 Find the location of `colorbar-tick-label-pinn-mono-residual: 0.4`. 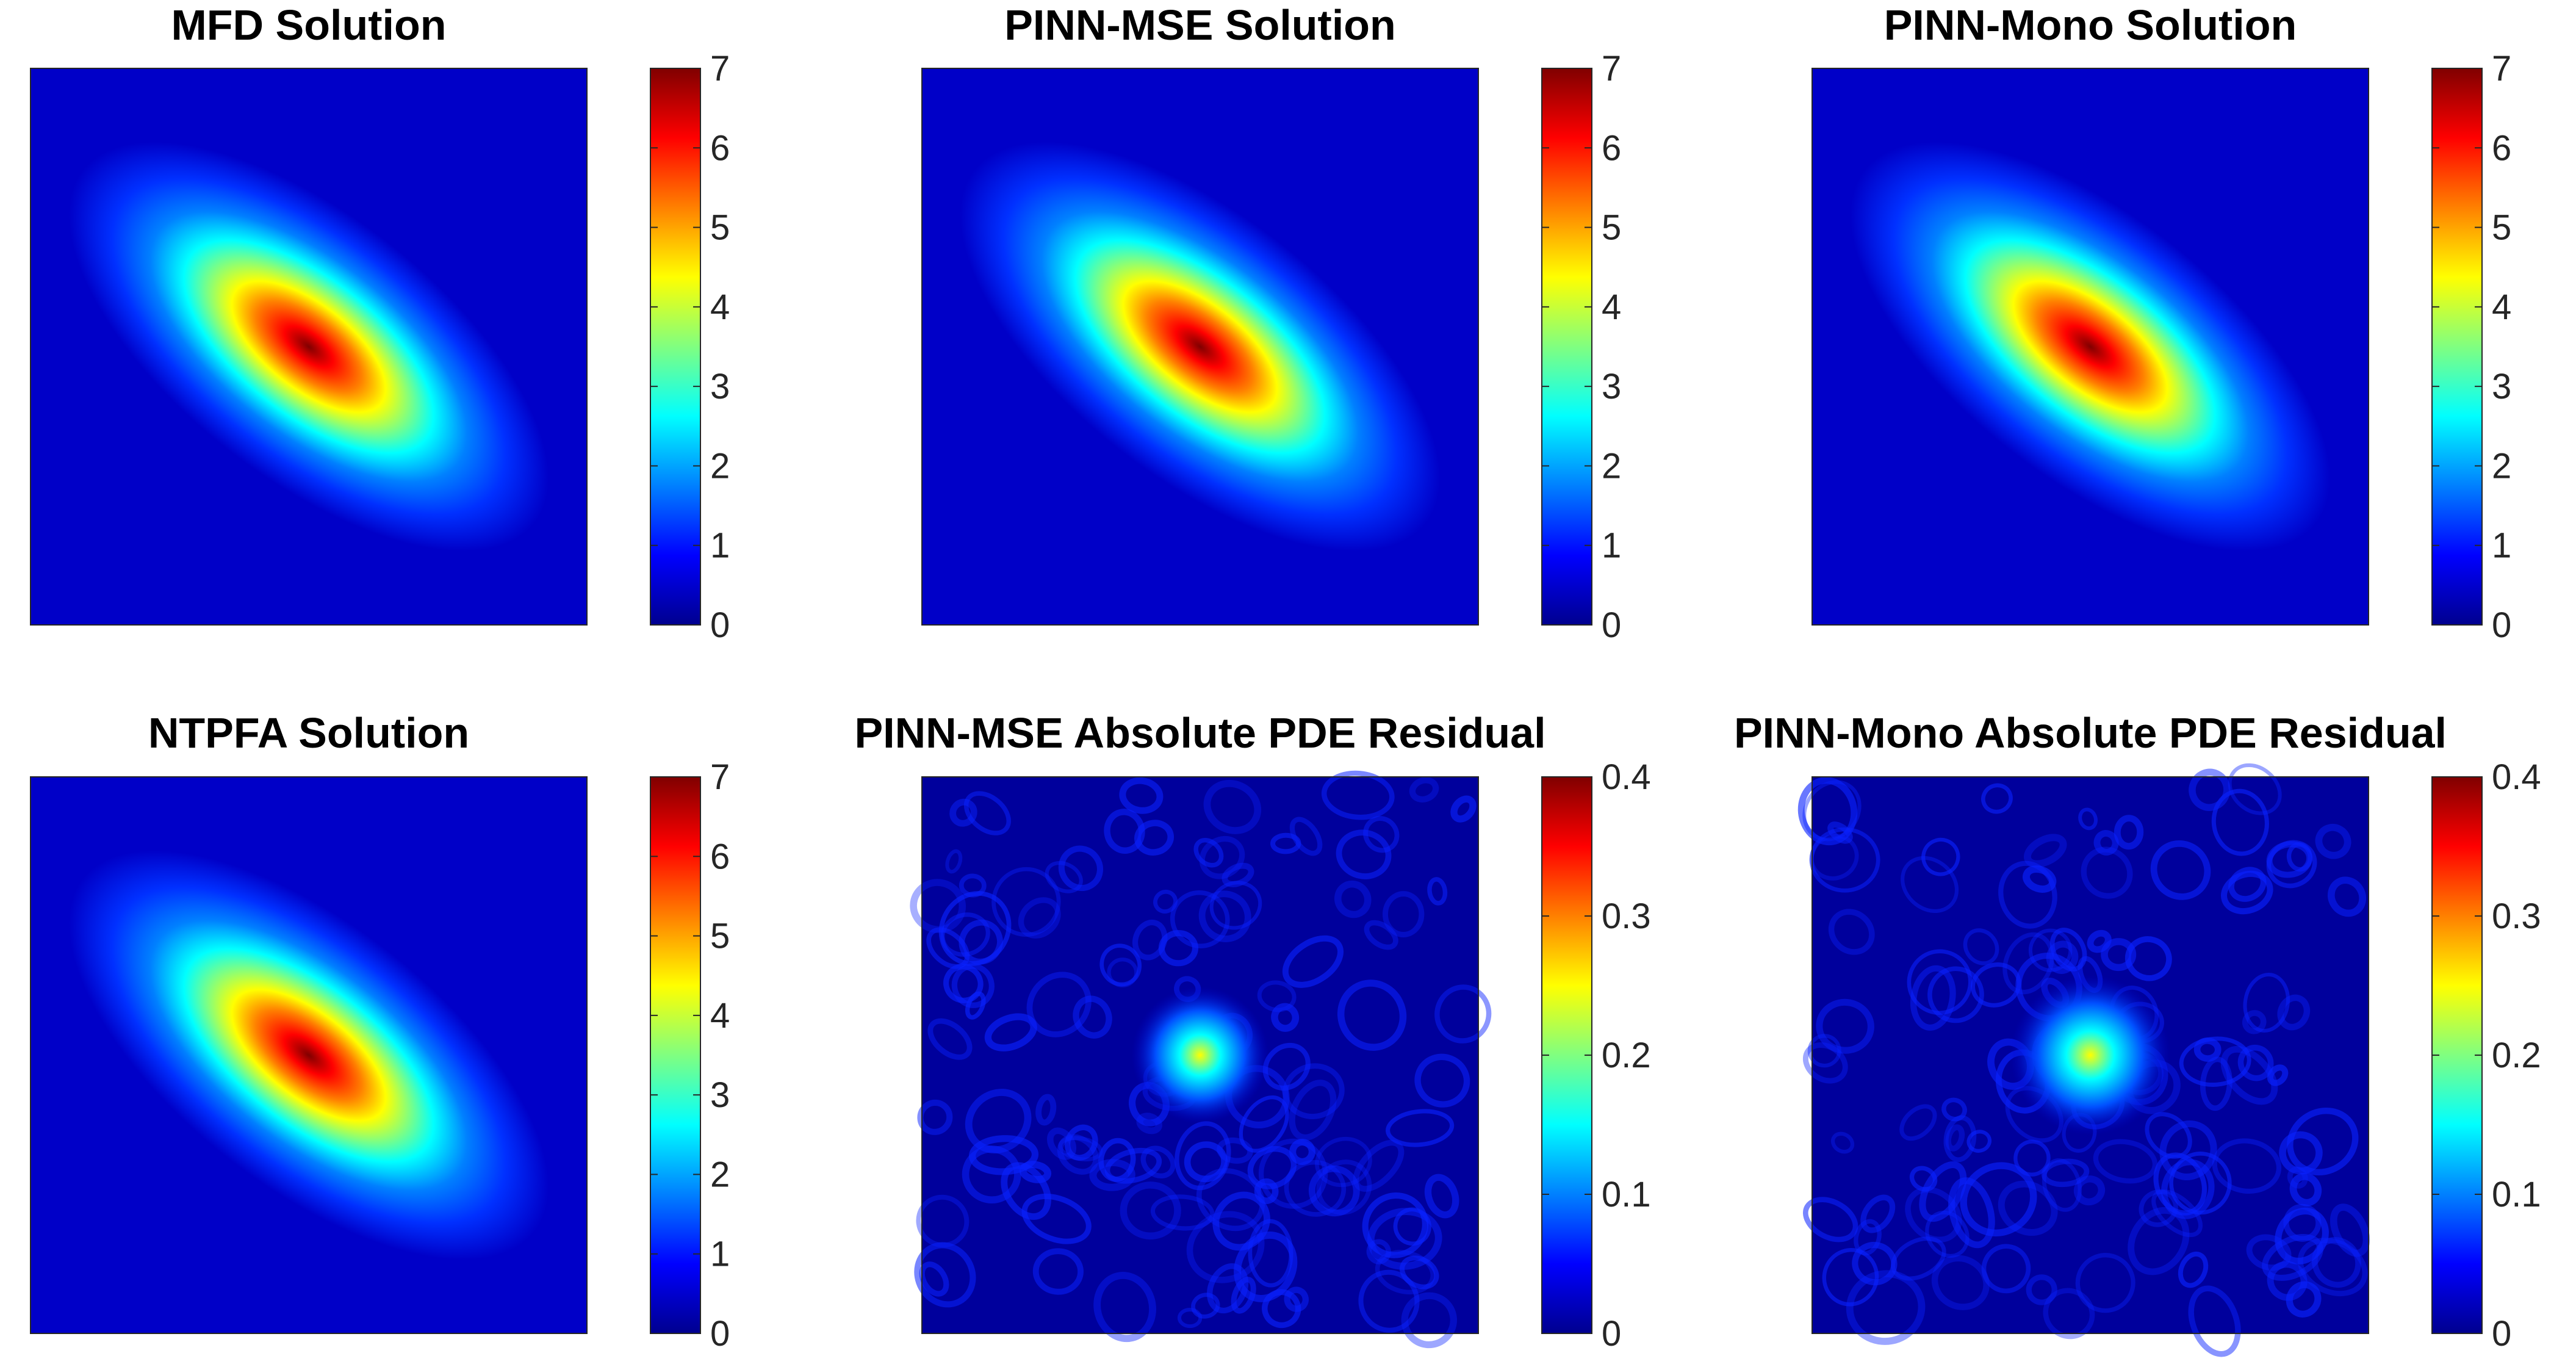

colorbar-tick-label-pinn-mono-residual: 0.4 is located at coordinates (2516, 777).